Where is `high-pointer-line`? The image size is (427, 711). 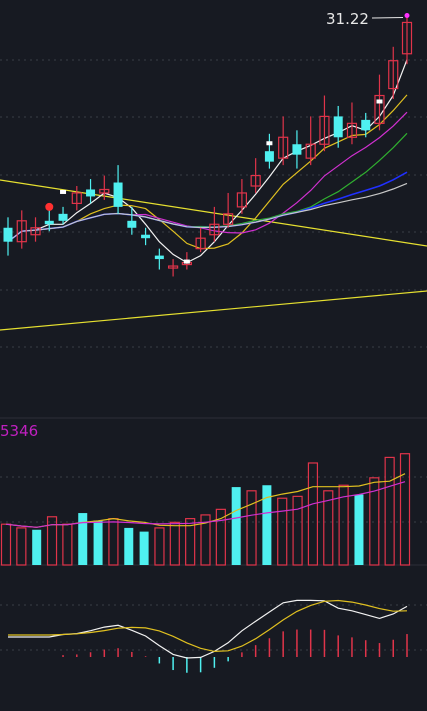 high-pointer-line is located at coordinates (387, 17).